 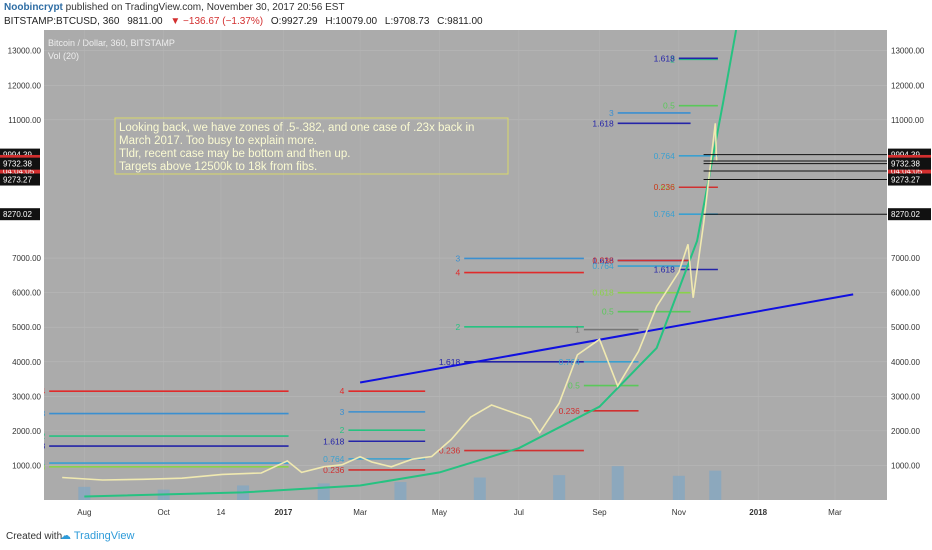 What do you see at coordinates (457, 327) in the screenshot?
I see `fib-level-label: 2` at bounding box center [457, 327].